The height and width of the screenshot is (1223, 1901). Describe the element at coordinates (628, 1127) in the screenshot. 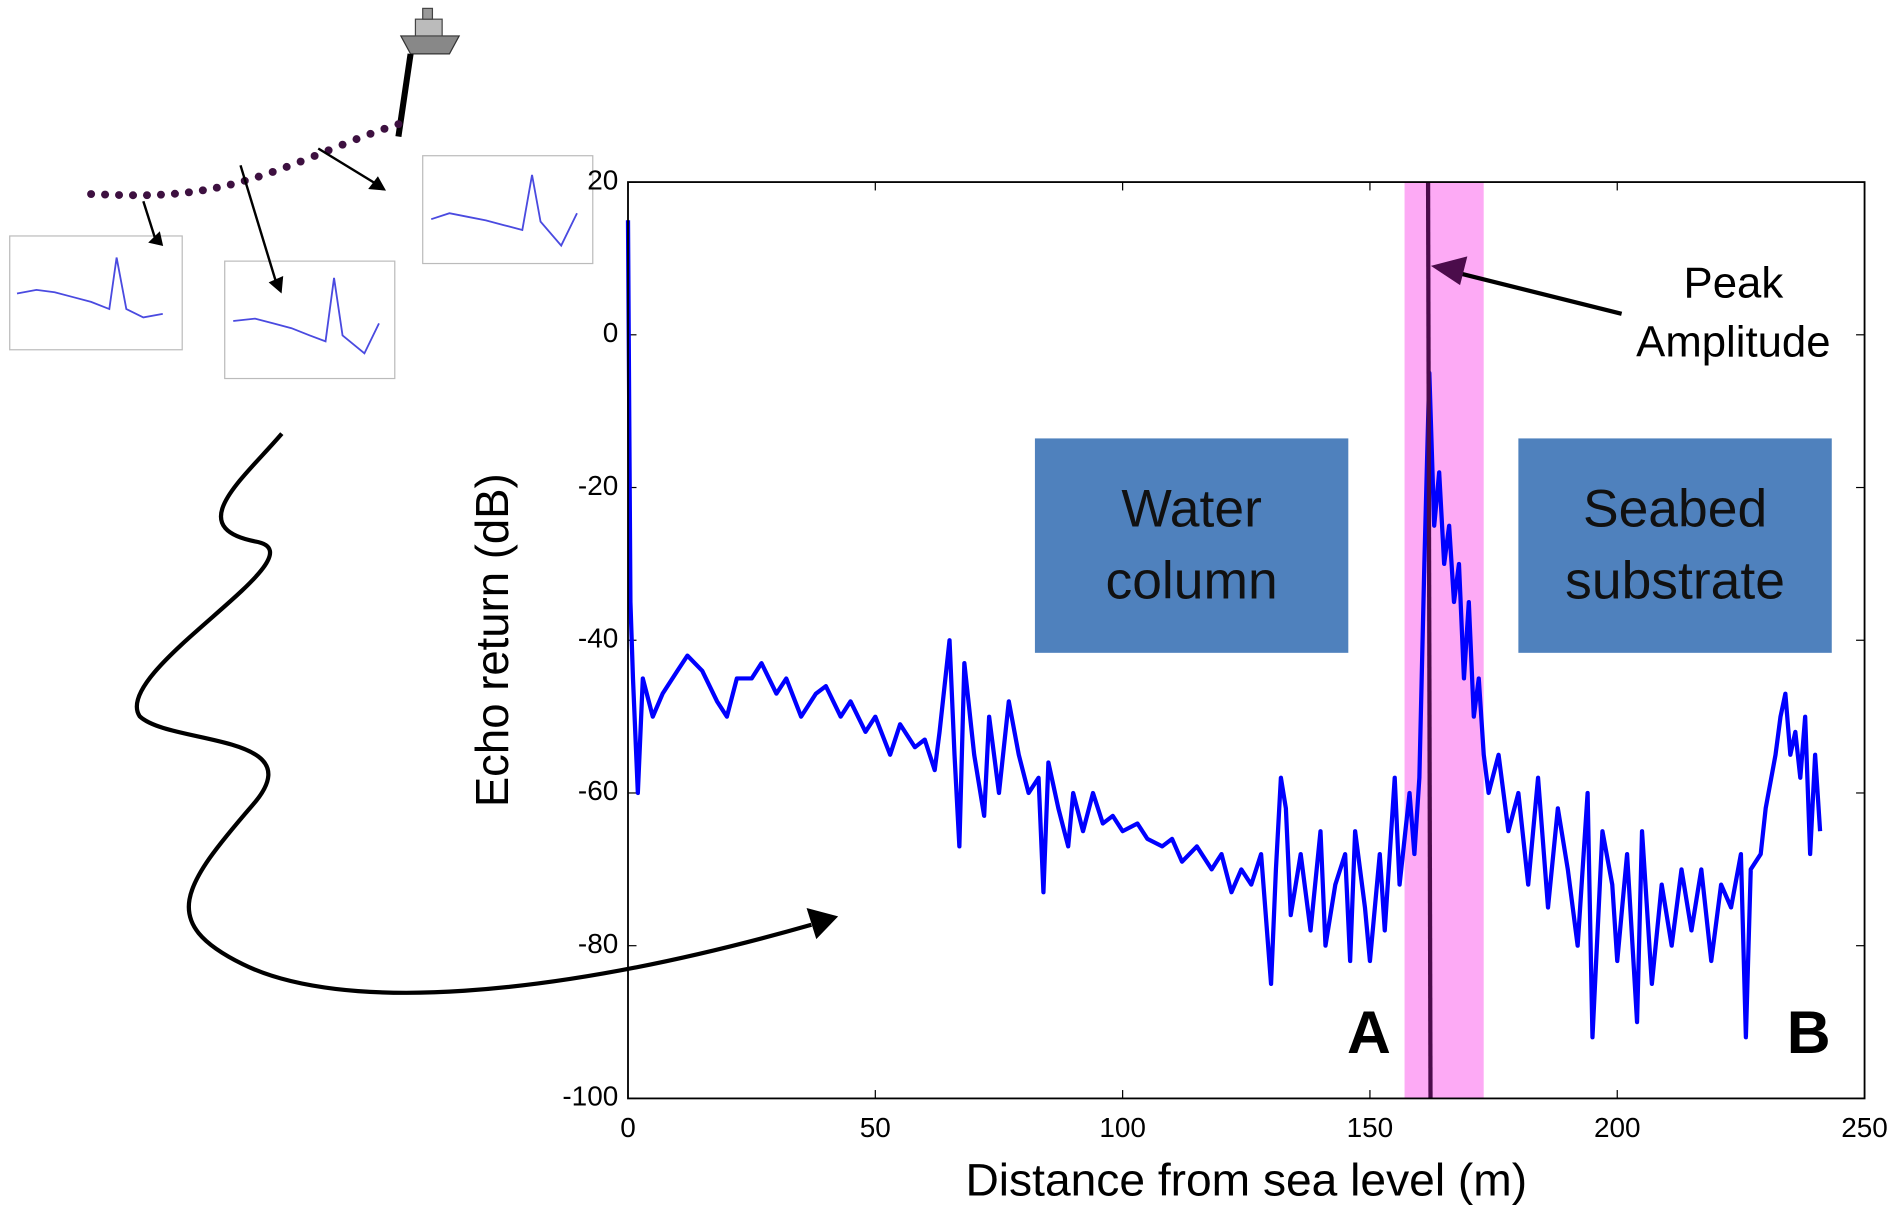

I see `x-tick-label: 0` at that location.